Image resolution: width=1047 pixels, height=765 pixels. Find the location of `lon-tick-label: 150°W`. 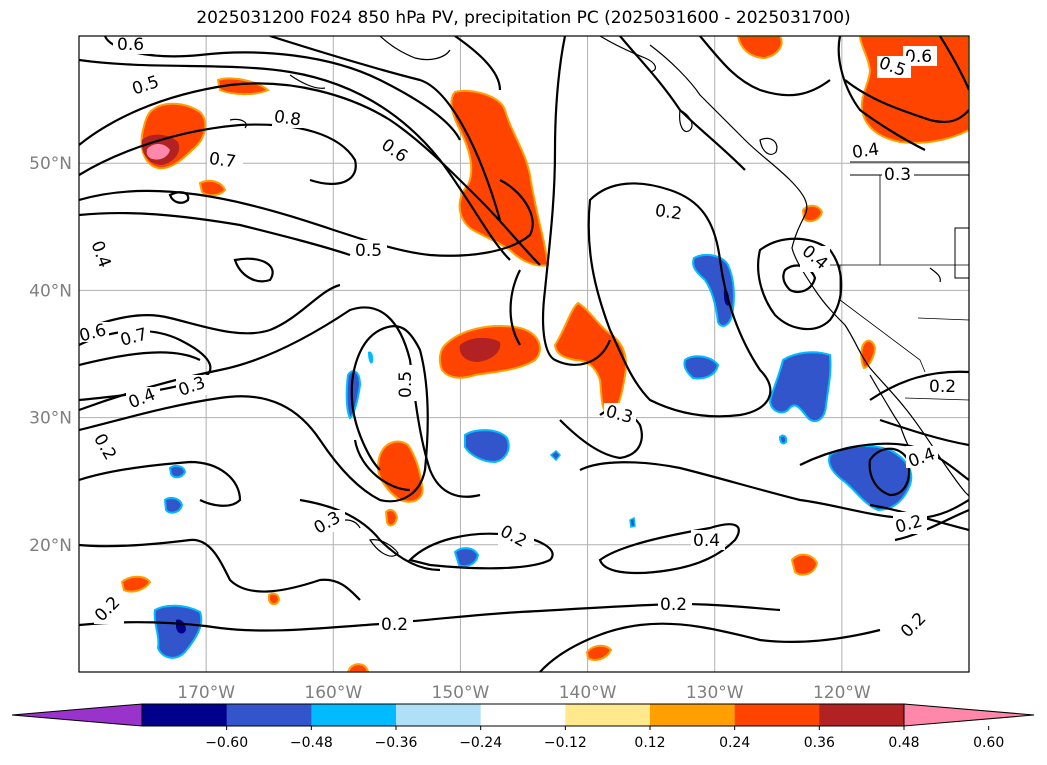

lon-tick-label: 150°W is located at coordinates (461, 693).